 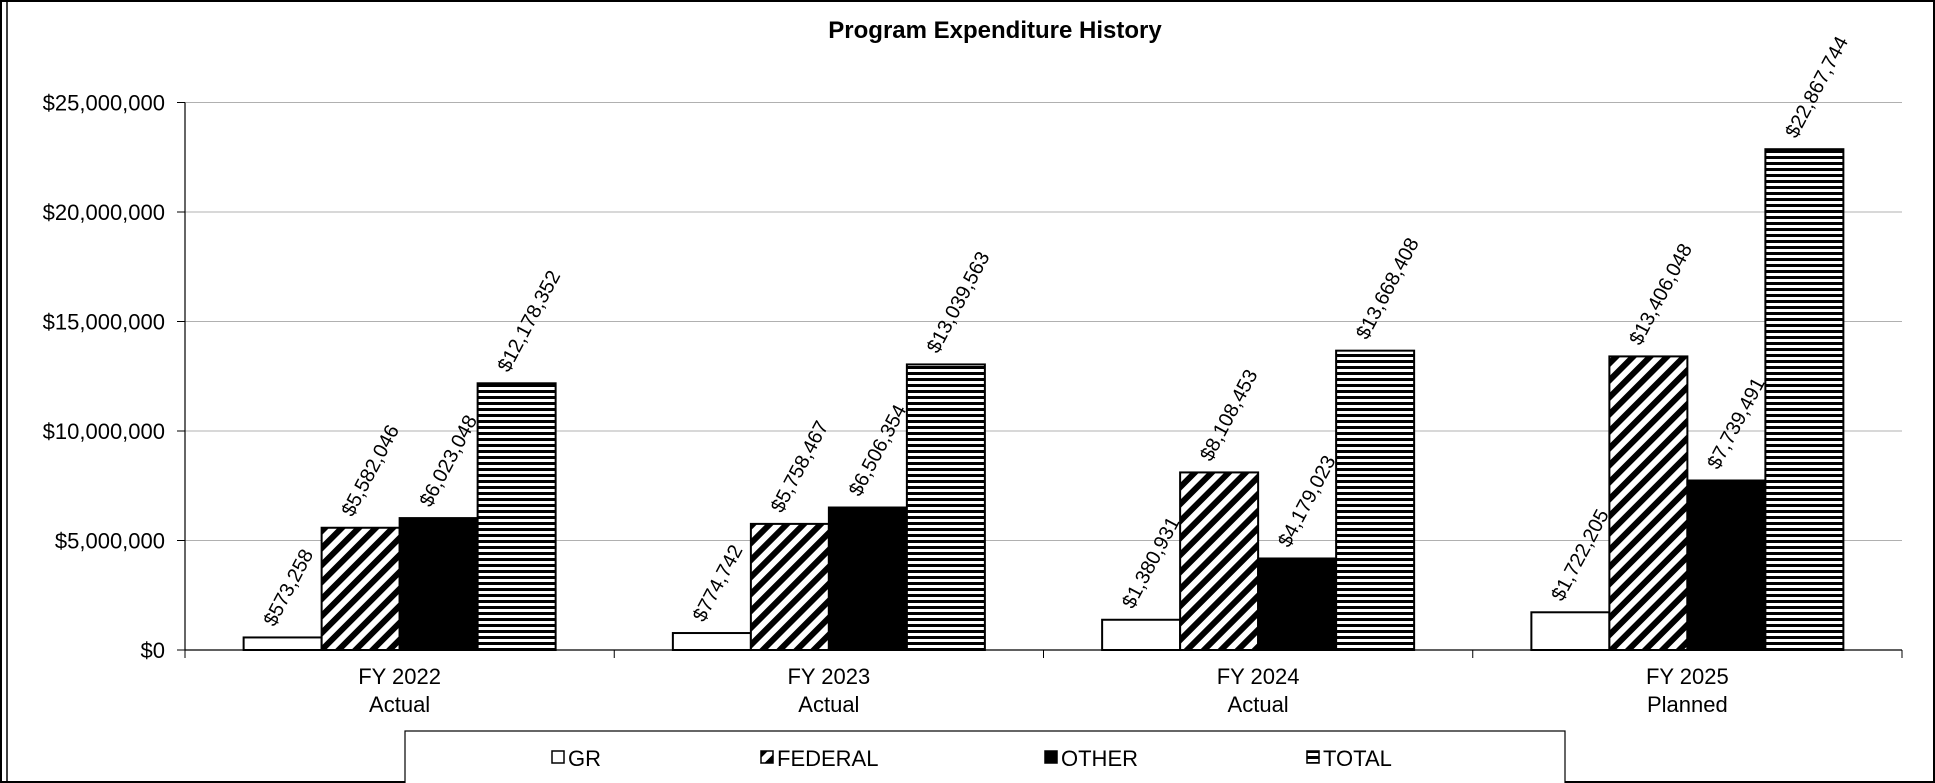 I want to click on legend-label: FEDERAL, so click(x=827, y=758).